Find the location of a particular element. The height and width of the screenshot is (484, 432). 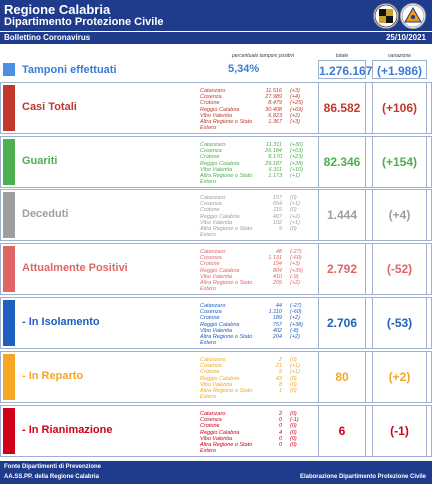

province-value: 194 is located at coordinates (277, 264).